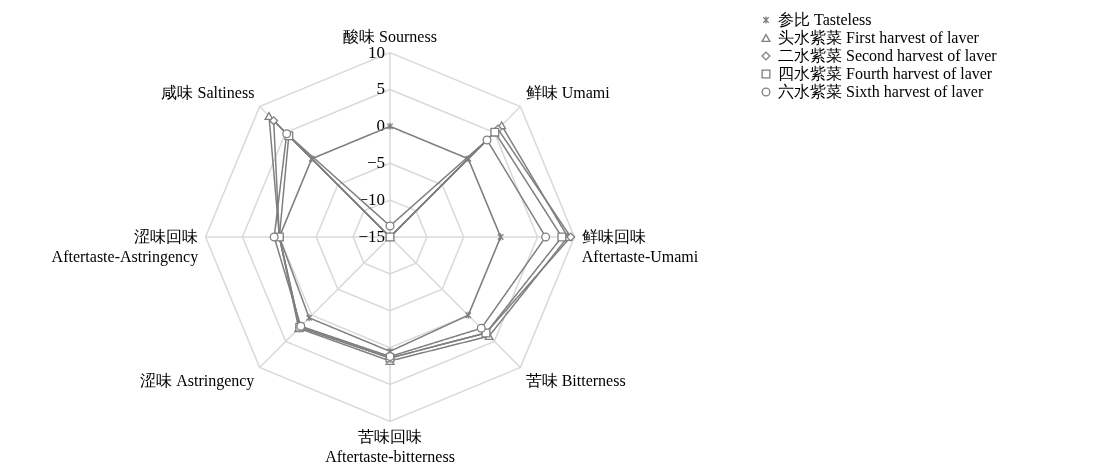 The image size is (1098, 476). I want to click on legend-label: 参比 Tasteless, so click(825, 19).